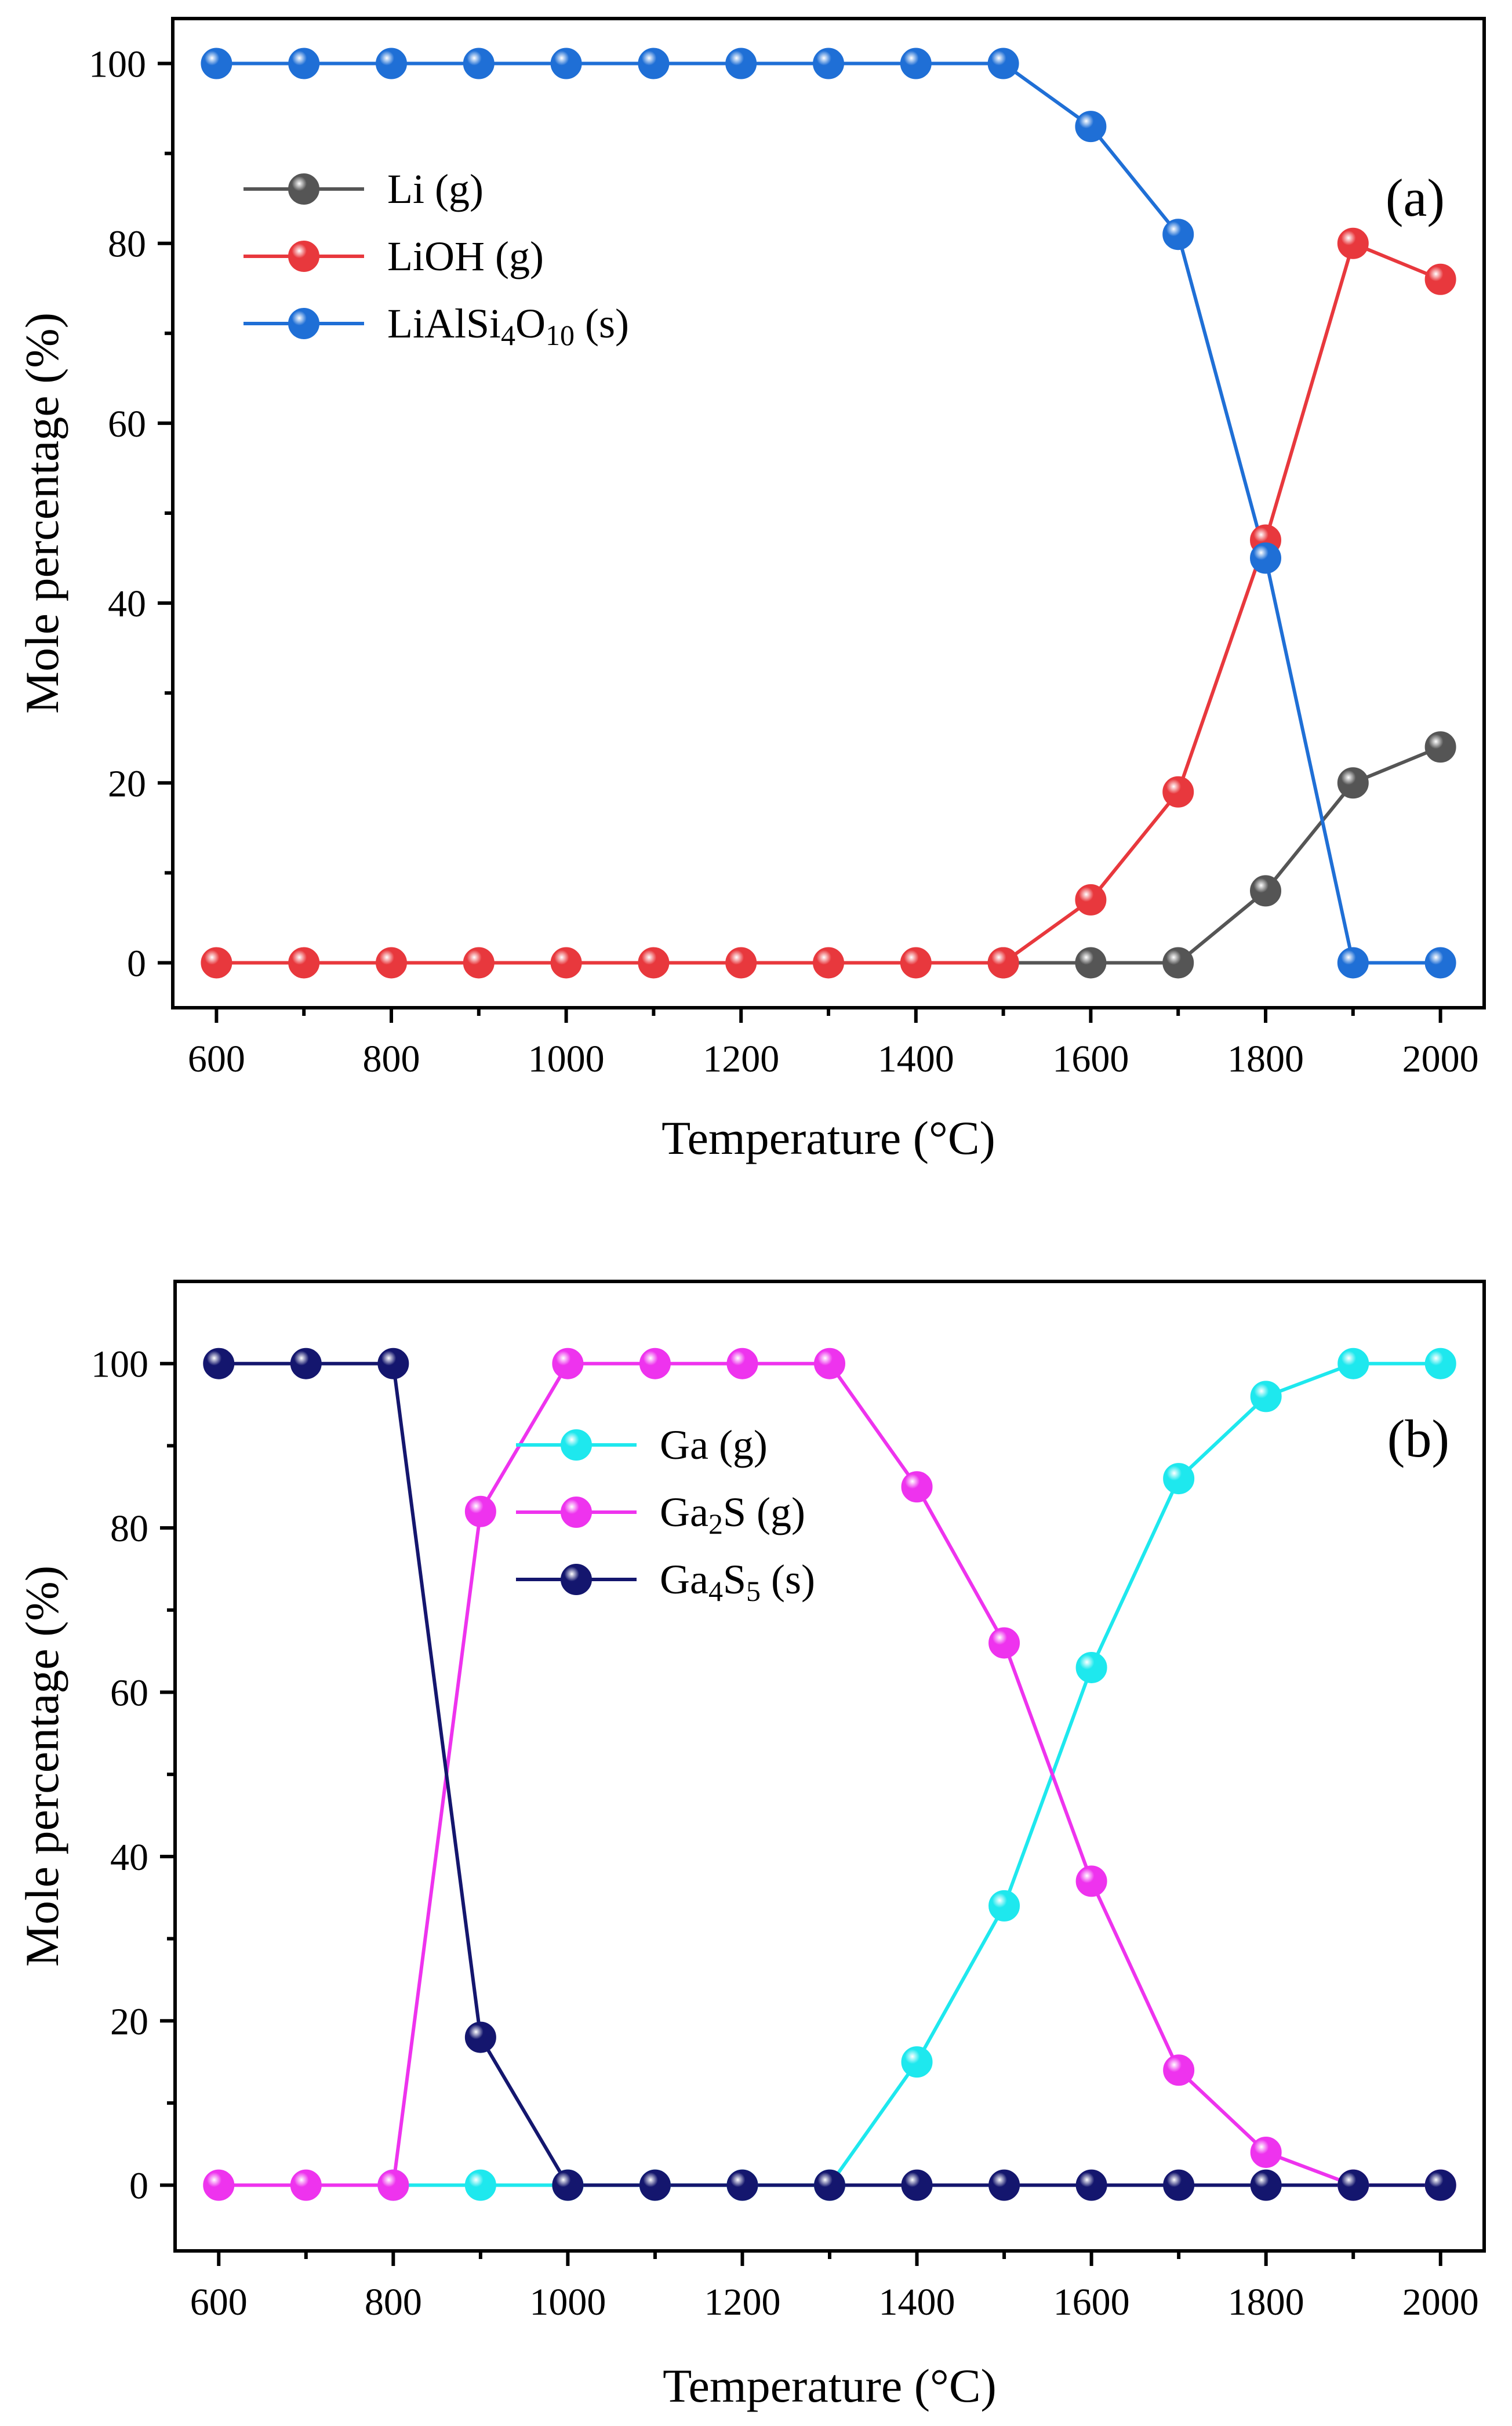 Image resolution: width=1512 pixels, height=2426 pixels. Describe the element at coordinates (136, 963) in the screenshot. I see `y-tick-label: 0` at that location.